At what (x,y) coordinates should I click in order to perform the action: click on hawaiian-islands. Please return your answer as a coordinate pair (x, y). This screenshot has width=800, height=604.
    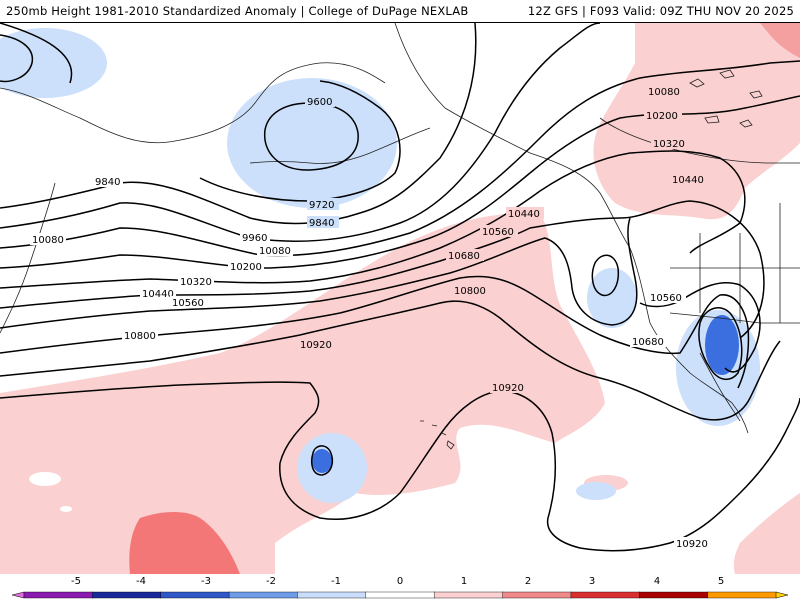
    Looking at the image, I should click on (437, 435).